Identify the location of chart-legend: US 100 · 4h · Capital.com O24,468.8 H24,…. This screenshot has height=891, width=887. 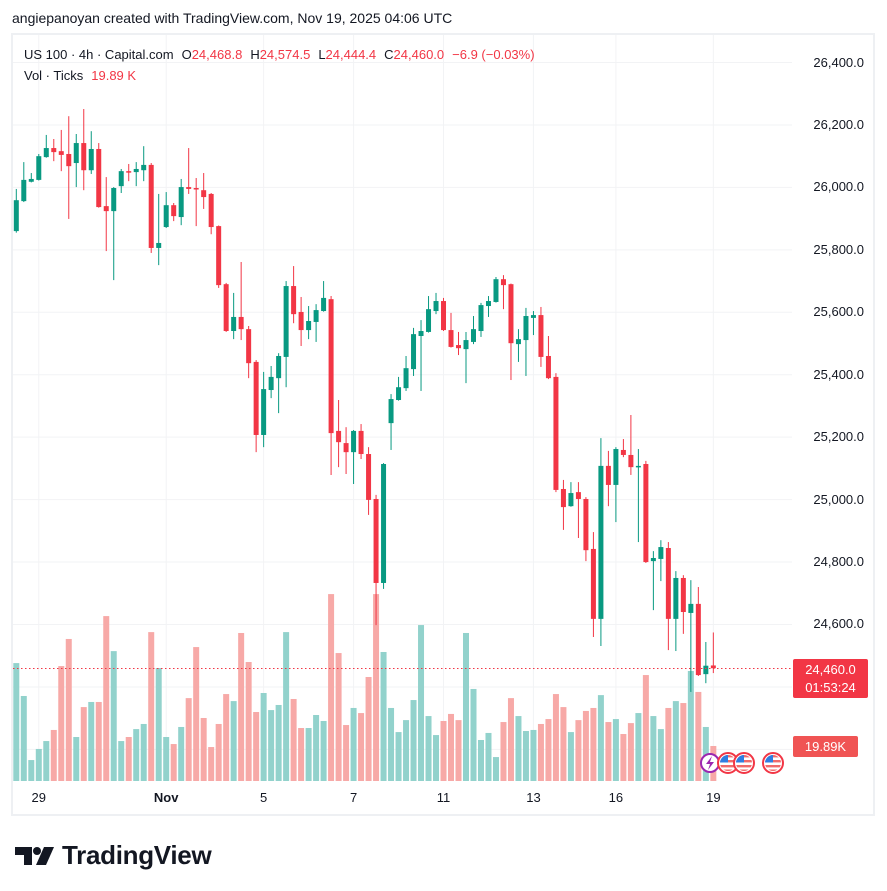
(279, 65).